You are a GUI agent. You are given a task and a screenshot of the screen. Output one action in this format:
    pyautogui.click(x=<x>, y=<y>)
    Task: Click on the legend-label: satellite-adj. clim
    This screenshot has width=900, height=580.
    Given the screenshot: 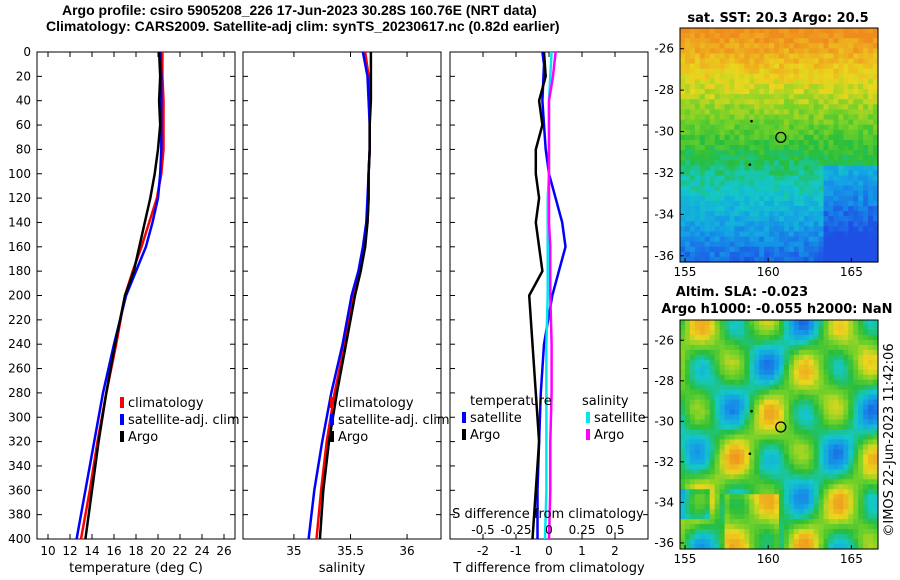 What is the action you would take?
    pyautogui.click(x=394, y=420)
    